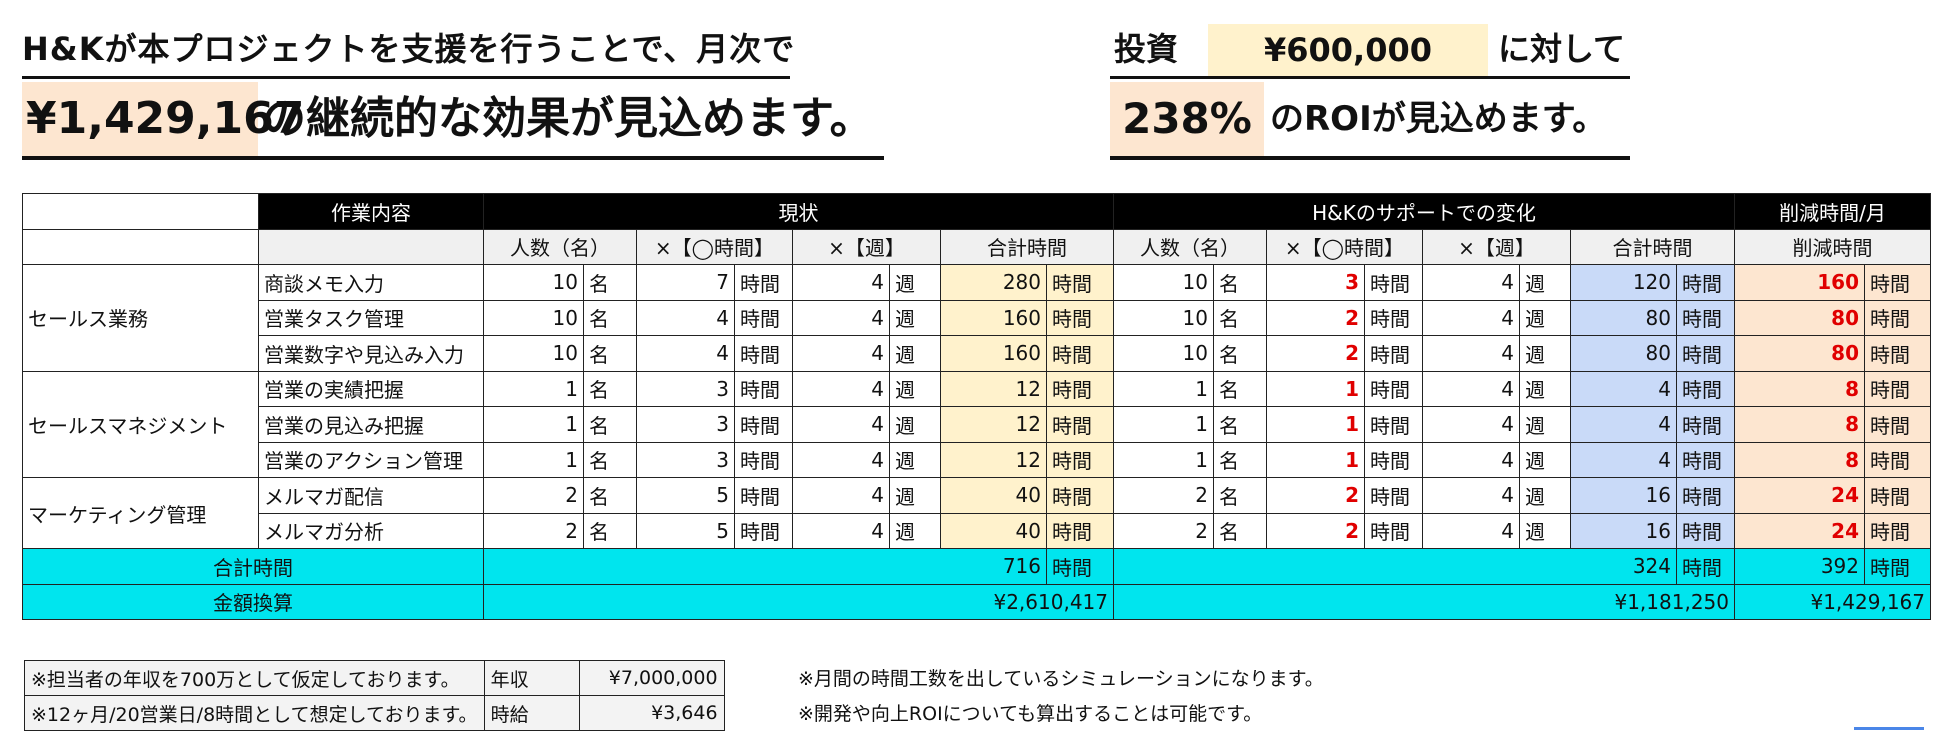 The width and height of the screenshot is (1950, 733). What do you see at coordinates (531, 713) in the screenshot?
I see `hourly-label: 時給` at bounding box center [531, 713].